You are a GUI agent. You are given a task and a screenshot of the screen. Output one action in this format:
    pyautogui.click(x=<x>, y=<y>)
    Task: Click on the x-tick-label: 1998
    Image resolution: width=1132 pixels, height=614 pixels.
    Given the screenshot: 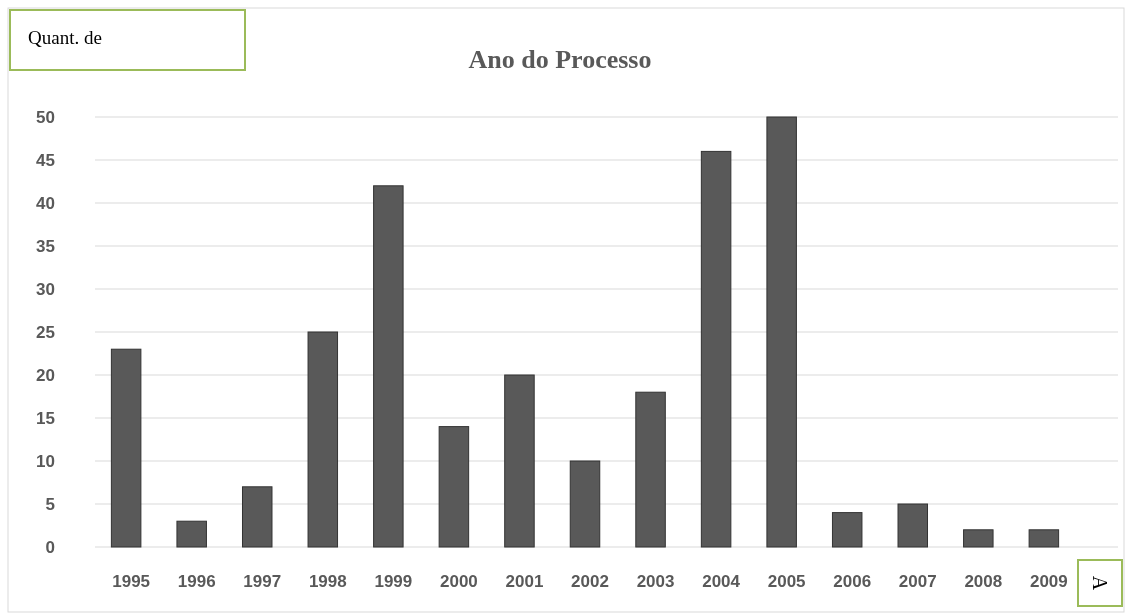 What is the action you would take?
    pyautogui.click(x=327, y=581)
    